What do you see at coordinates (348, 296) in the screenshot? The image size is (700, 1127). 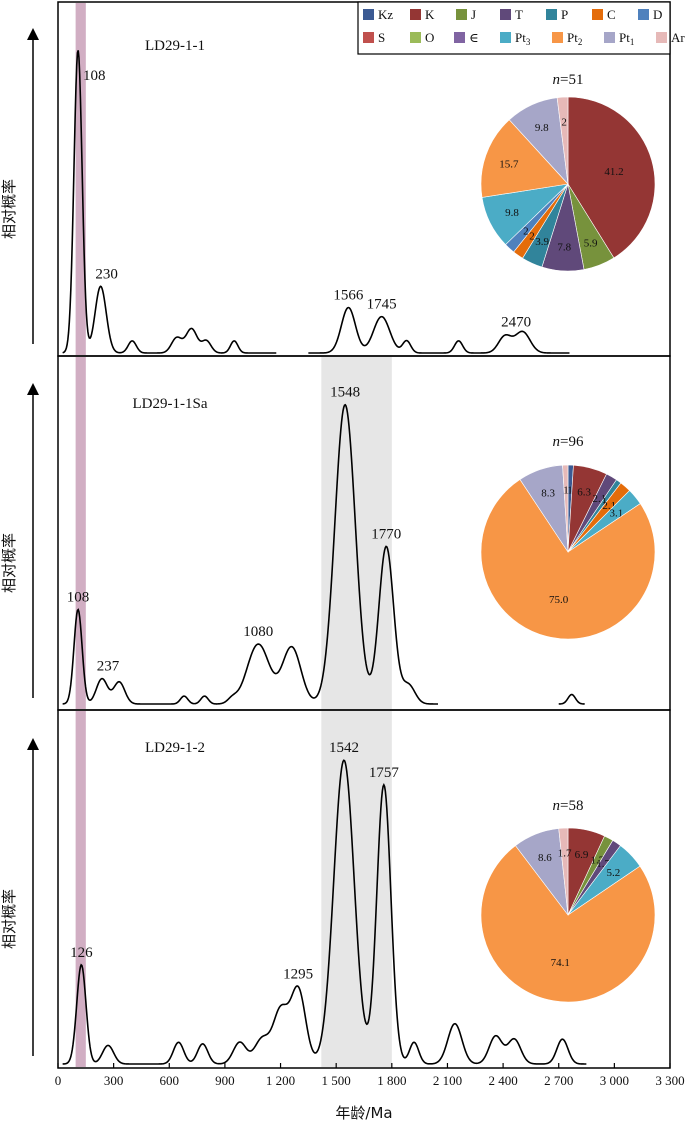 I see `peak-label: 1566` at bounding box center [348, 296].